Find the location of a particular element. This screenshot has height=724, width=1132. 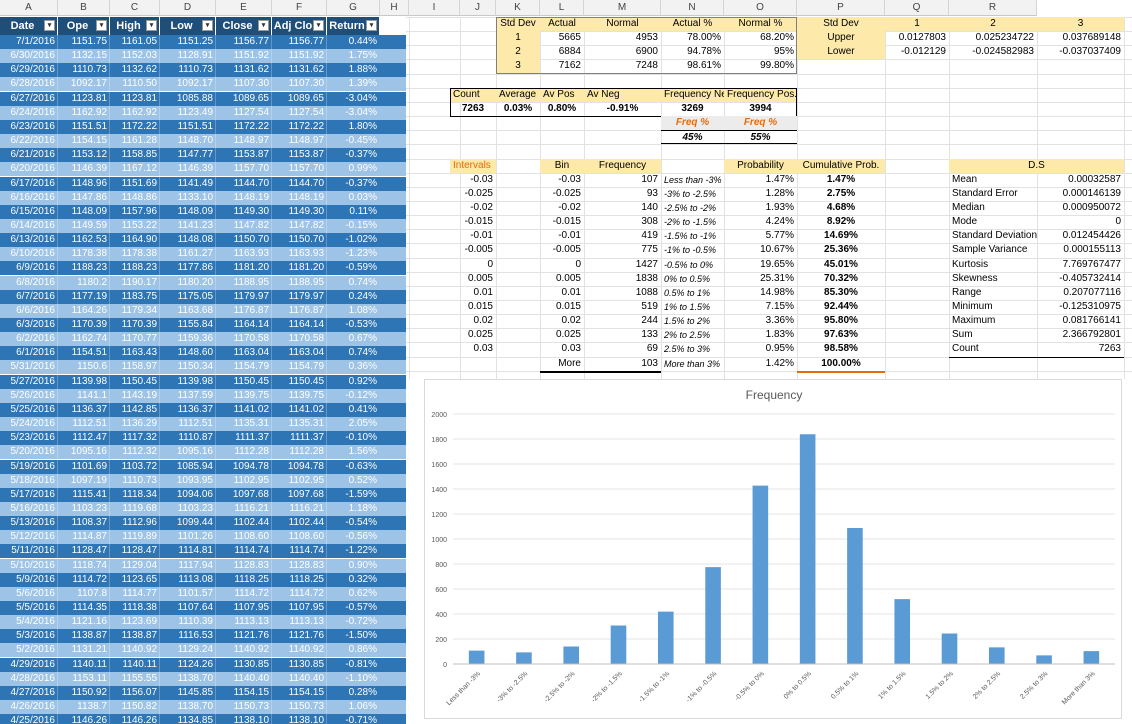

table-cell: -0.63% is located at coordinates (361, 466).